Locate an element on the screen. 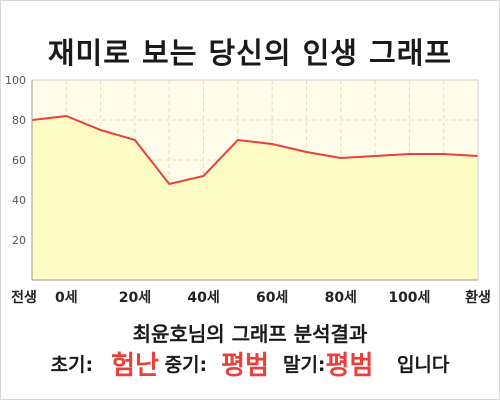  x-tick-labels: 전생 0세 20세 40세 60세 80세 100세 환생 is located at coordinates (251, 297).